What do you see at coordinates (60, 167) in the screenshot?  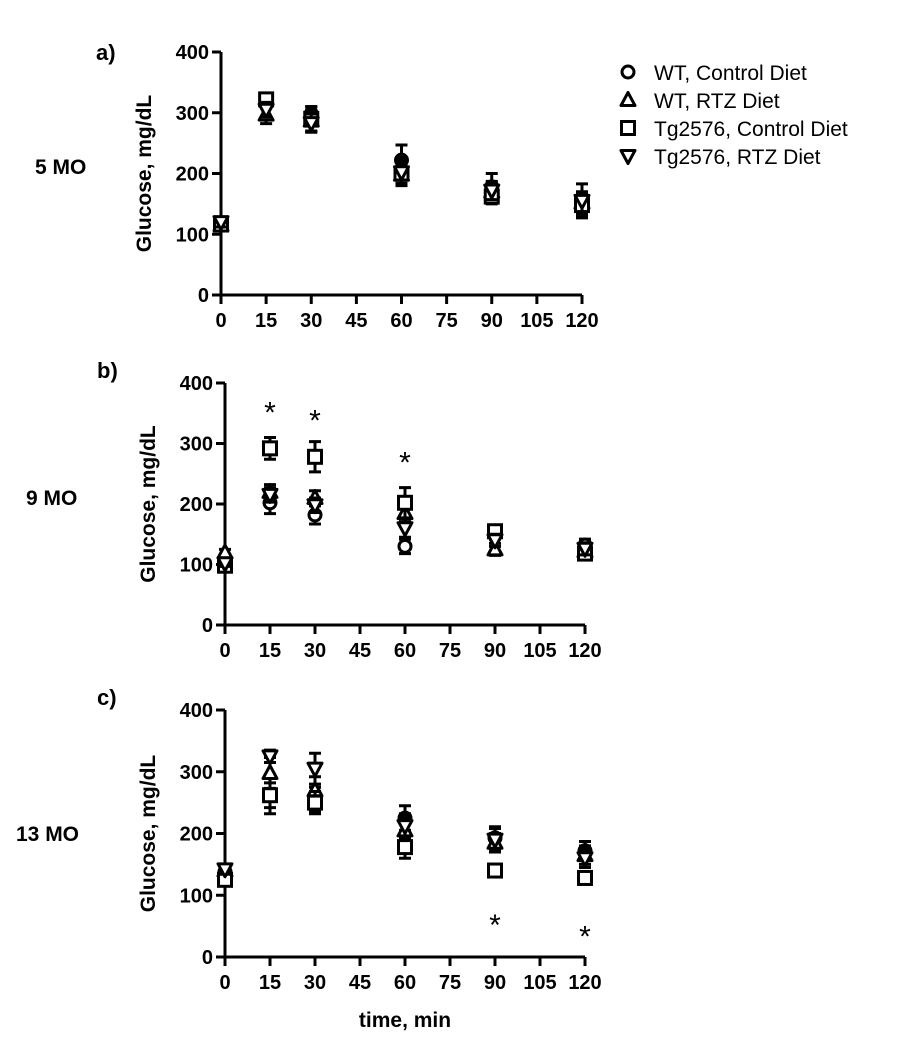 I see `panel-title: 5 MO` at bounding box center [60, 167].